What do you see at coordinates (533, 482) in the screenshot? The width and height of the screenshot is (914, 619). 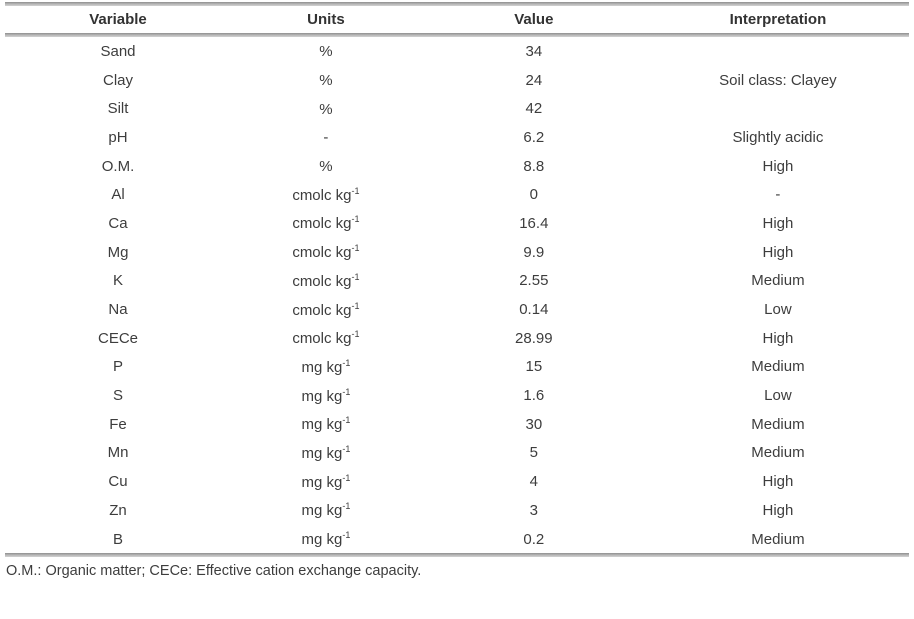 I see `cell-value: 4` at bounding box center [533, 482].